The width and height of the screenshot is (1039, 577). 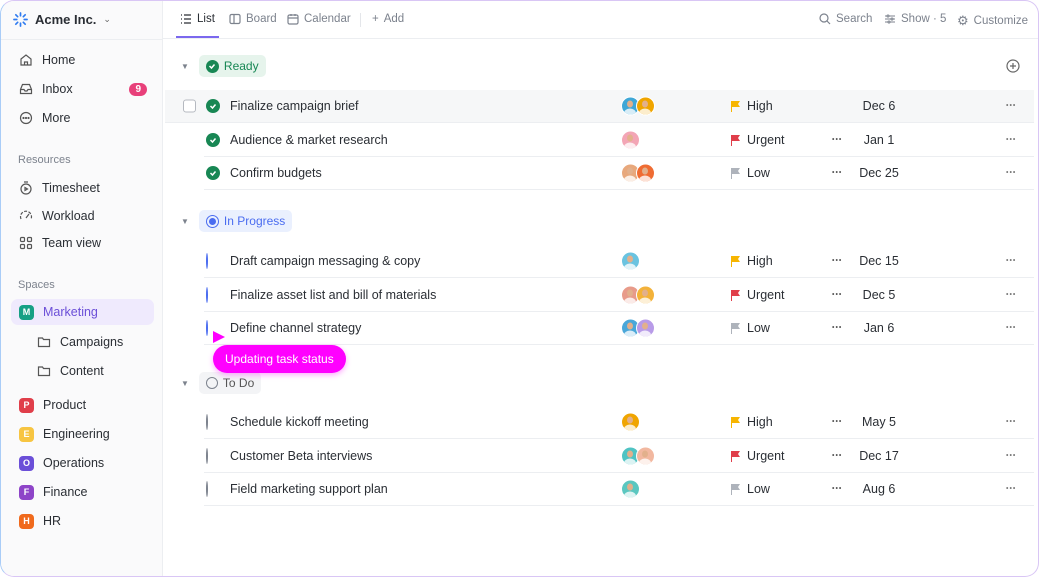 What do you see at coordinates (309, 139) in the screenshot?
I see `task-name: Audience & market research` at bounding box center [309, 139].